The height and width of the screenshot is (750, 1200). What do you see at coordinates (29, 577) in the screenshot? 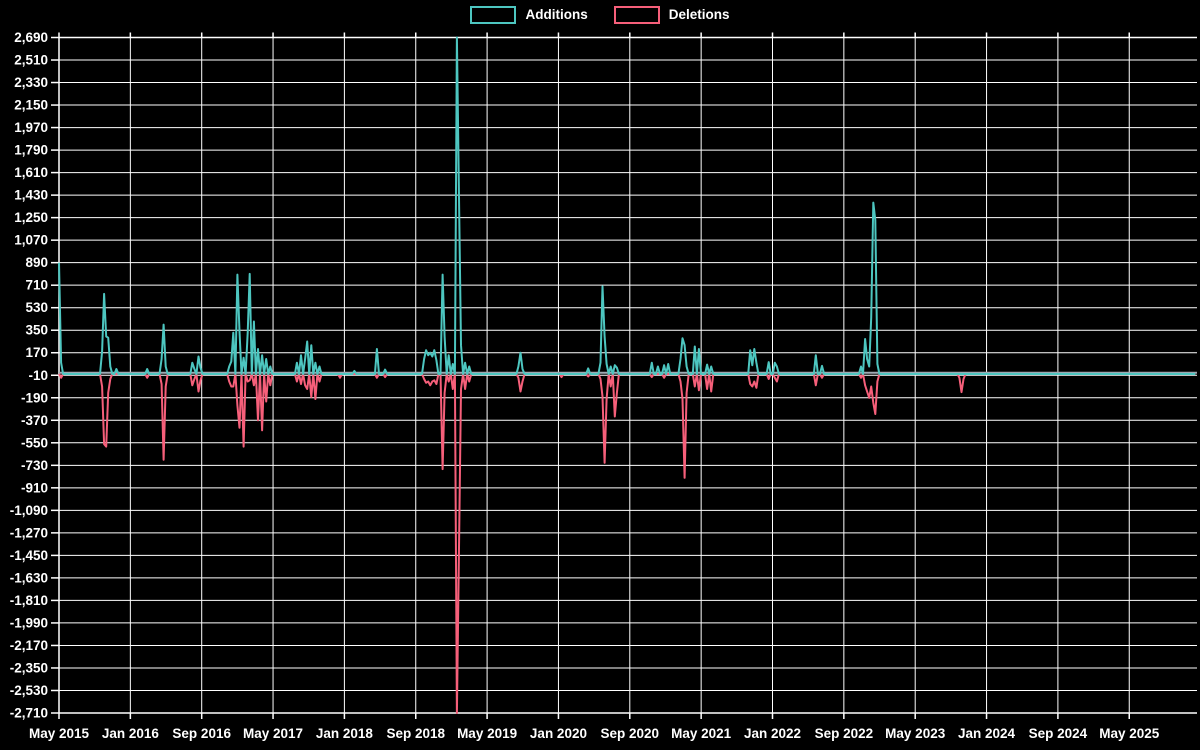
I see `y-axis-label: -1,630` at bounding box center [29, 577].